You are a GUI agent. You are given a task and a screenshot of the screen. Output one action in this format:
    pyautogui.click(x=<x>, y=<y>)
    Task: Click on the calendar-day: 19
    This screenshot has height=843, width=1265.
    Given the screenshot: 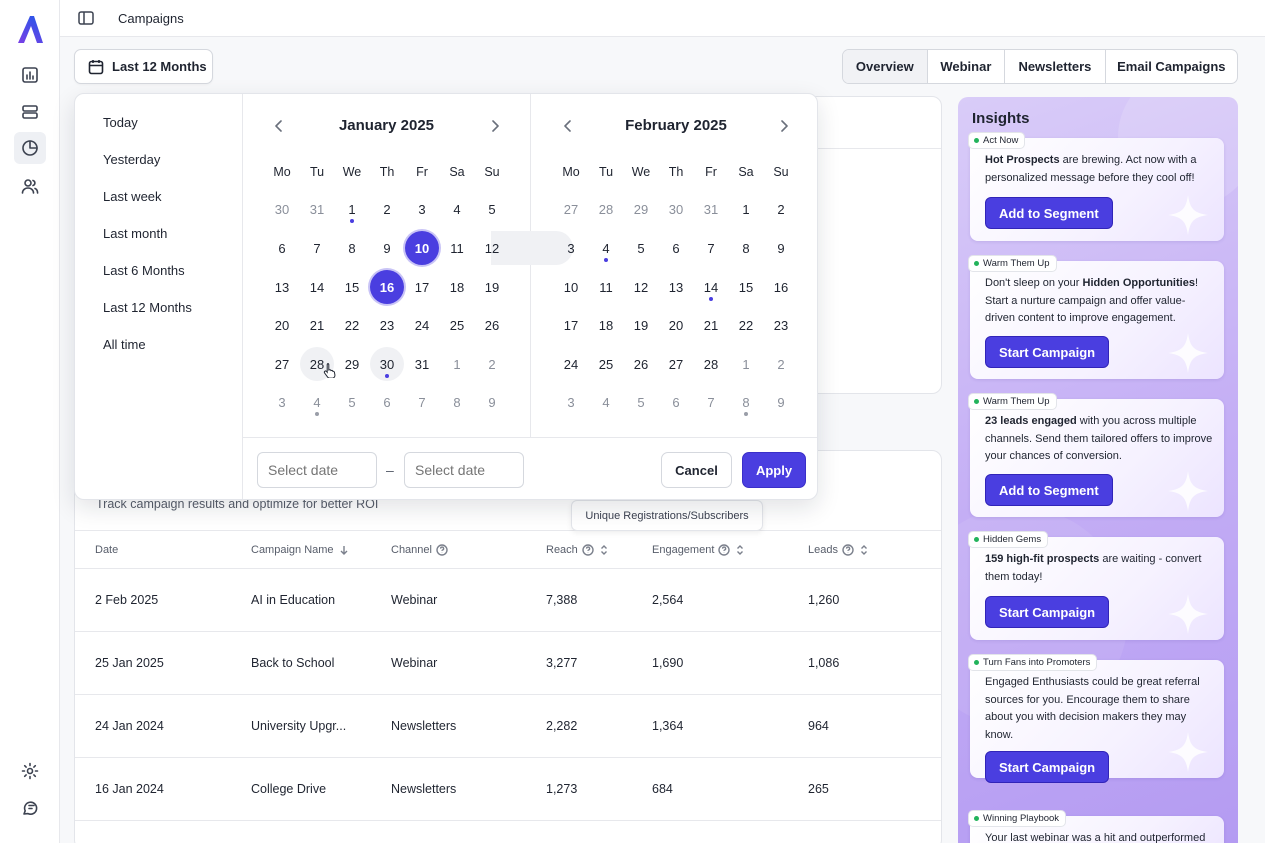 What is the action you would take?
    pyautogui.click(x=641, y=325)
    